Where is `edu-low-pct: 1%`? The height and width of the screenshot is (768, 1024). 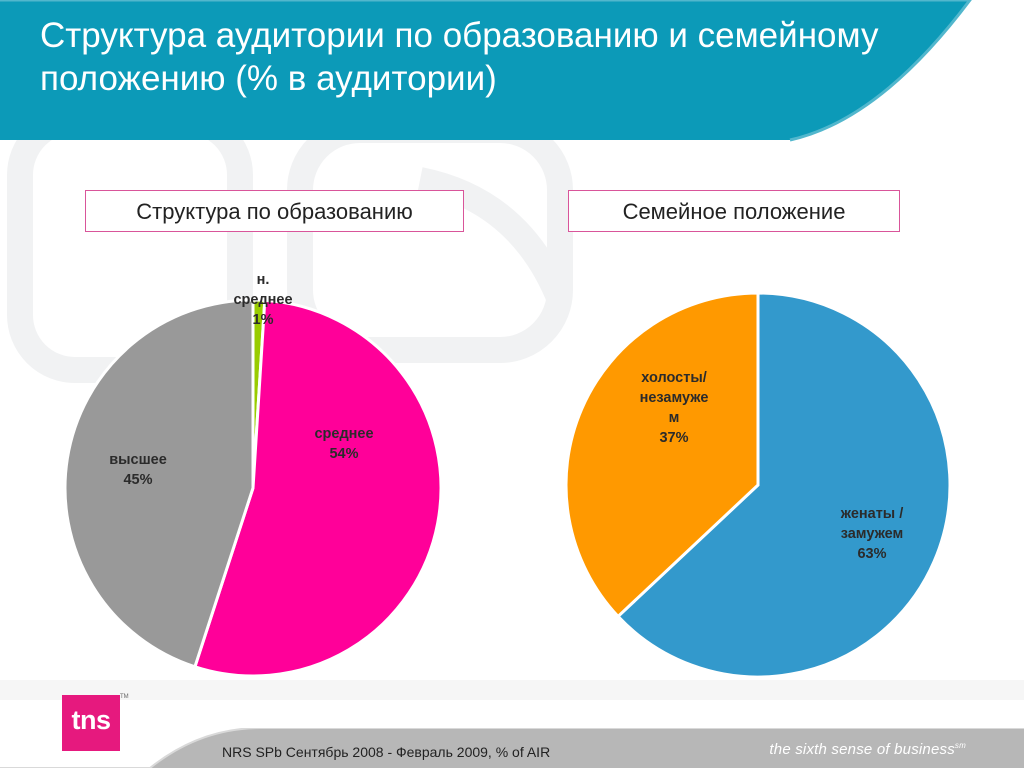
edu-low-pct: 1% is located at coordinates (263, 320).